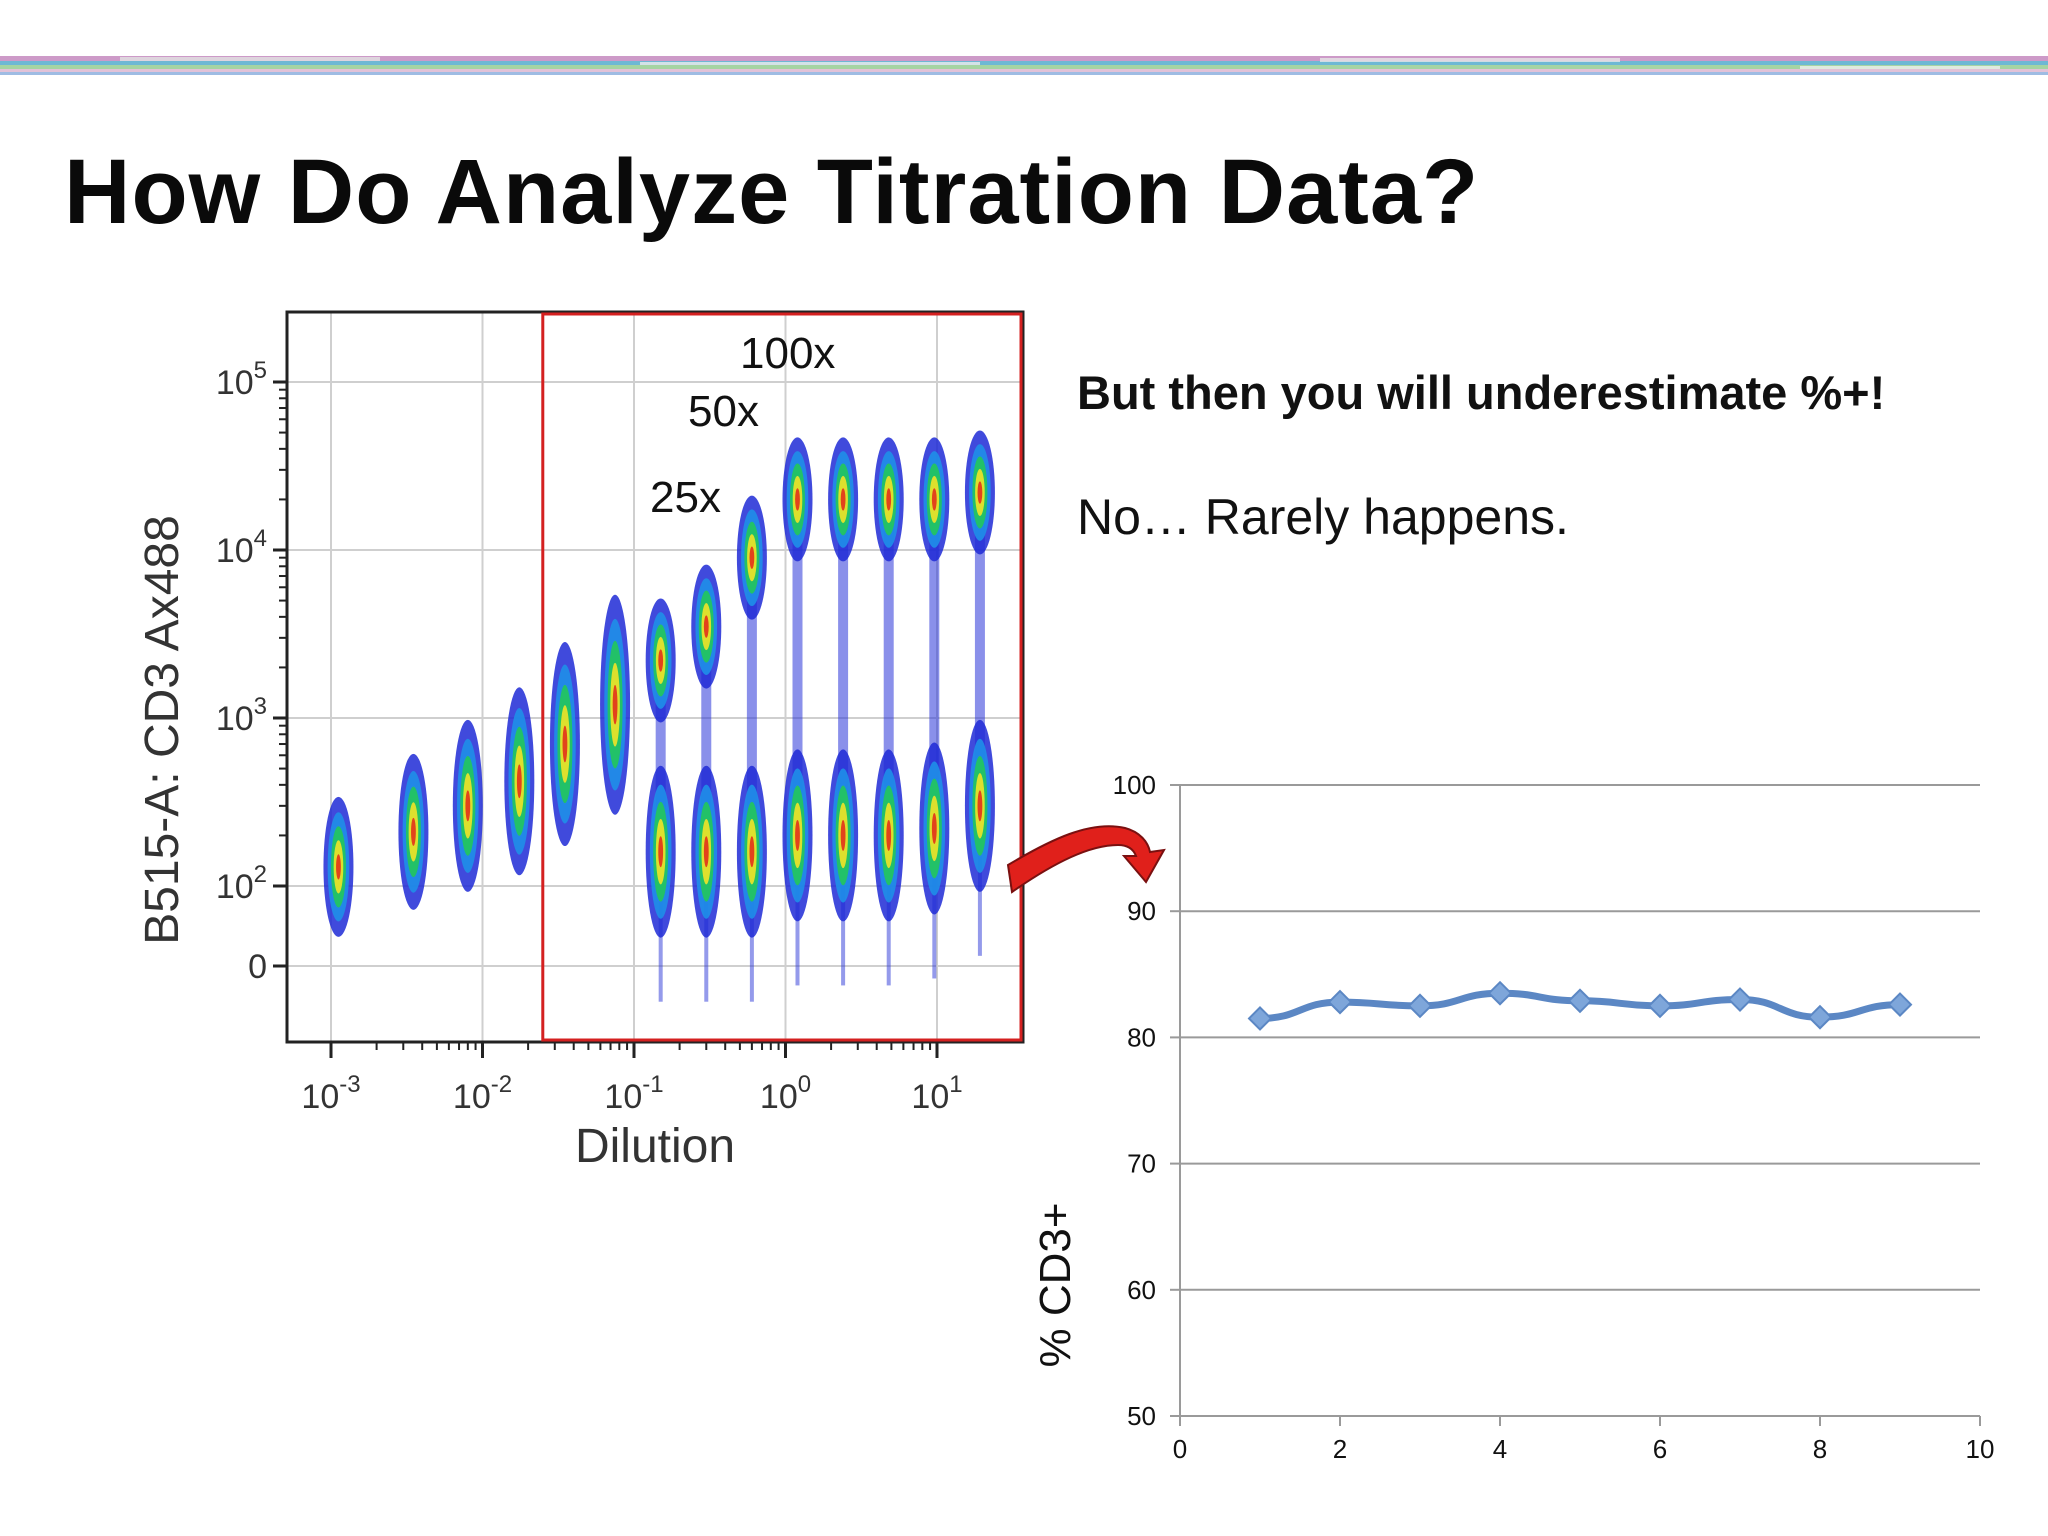 The image size is (2048, 1536). What do you see at coordinates (1141, 1164) in the screenshot?
I see `line-chart-y-tick-label-2: 70` at bounding box center [1141, 1164].